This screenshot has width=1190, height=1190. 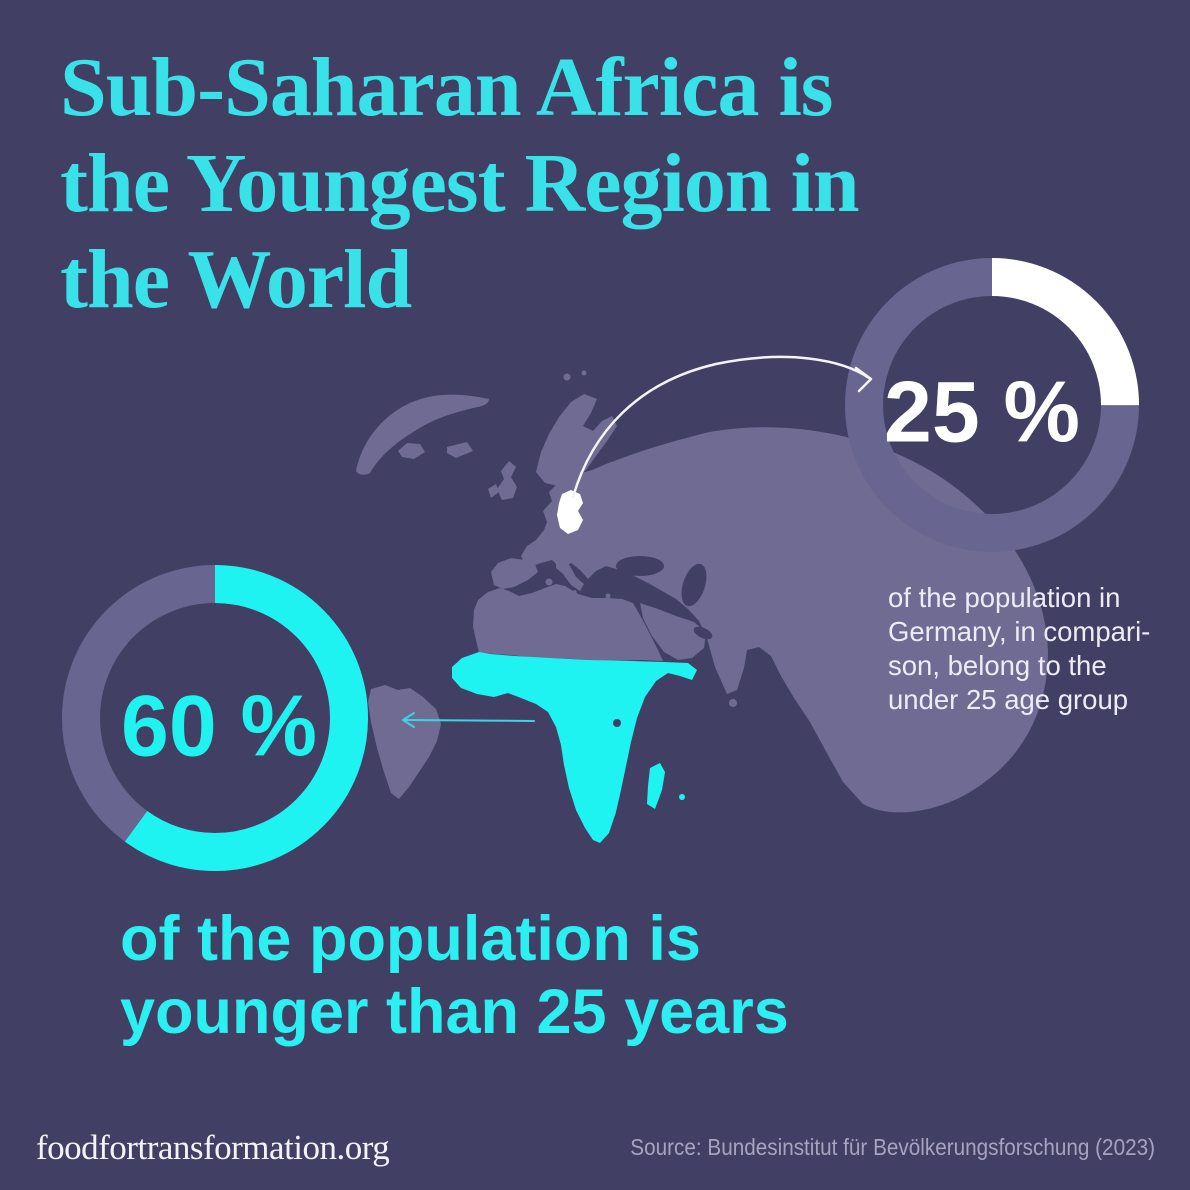 What do you see at coordinates (656, 786) in the screenshot?
I see `region-madagascar` at bounding box center [656, 786].